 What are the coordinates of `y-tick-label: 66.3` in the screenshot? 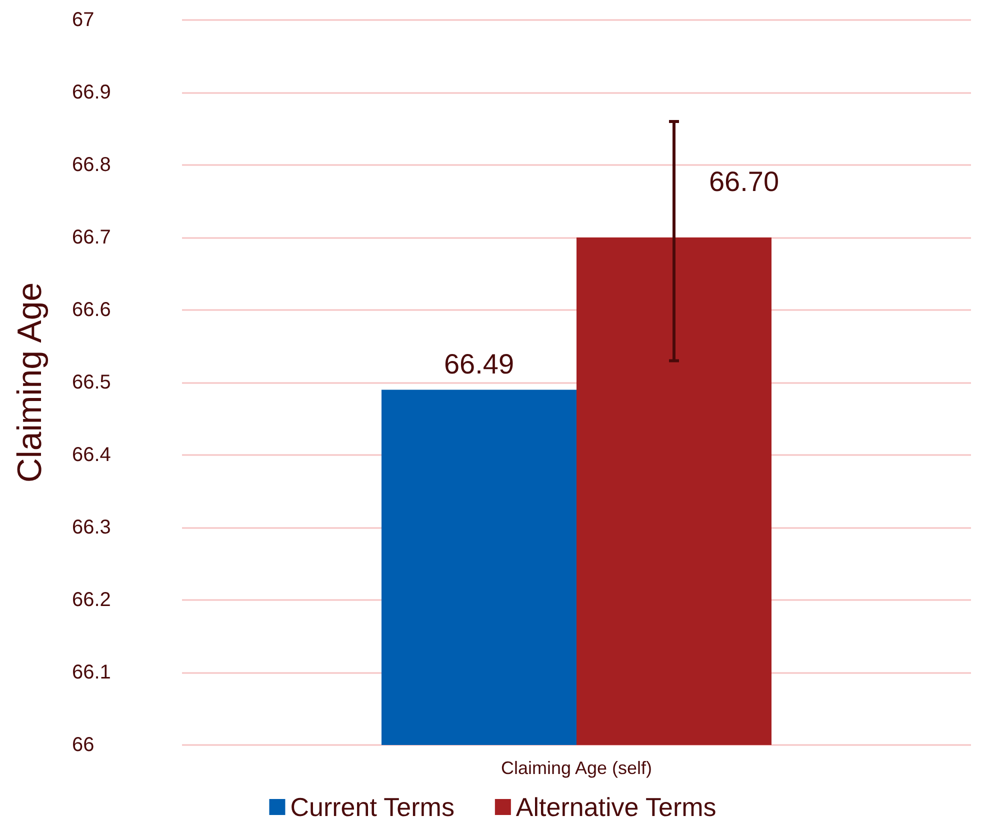 It's located at (91, 527).